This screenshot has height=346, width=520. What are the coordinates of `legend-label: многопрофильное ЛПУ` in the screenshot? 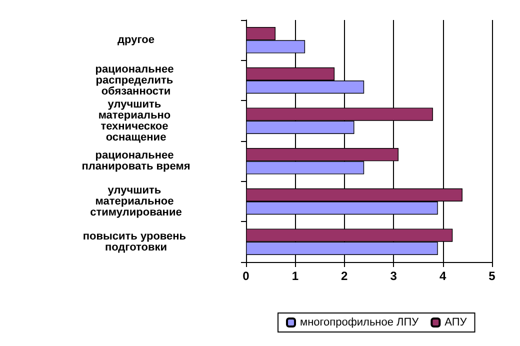 It's located at (360, 322).